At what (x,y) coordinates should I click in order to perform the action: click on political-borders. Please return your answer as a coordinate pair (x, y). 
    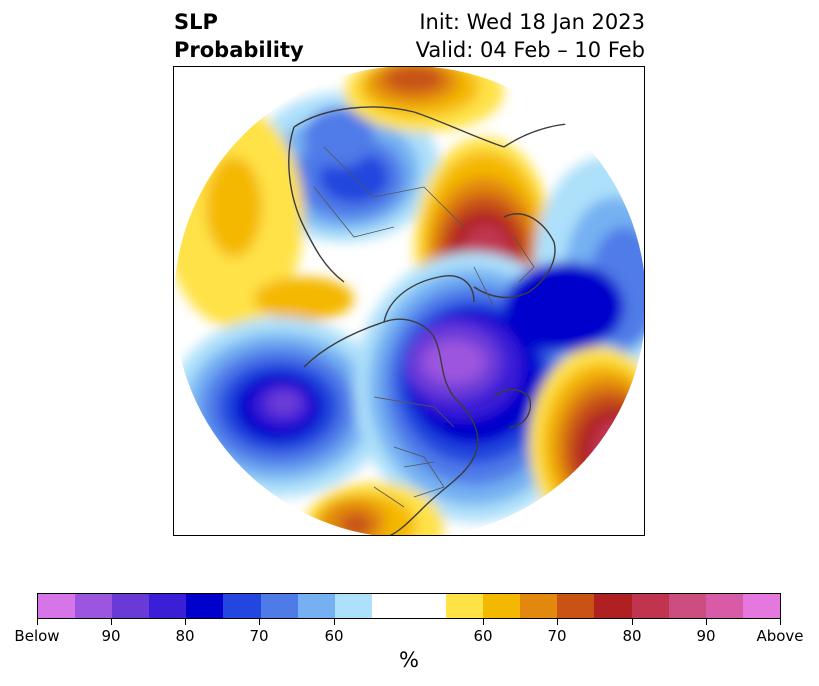
    Looking at the image, I should click on (424, 327).